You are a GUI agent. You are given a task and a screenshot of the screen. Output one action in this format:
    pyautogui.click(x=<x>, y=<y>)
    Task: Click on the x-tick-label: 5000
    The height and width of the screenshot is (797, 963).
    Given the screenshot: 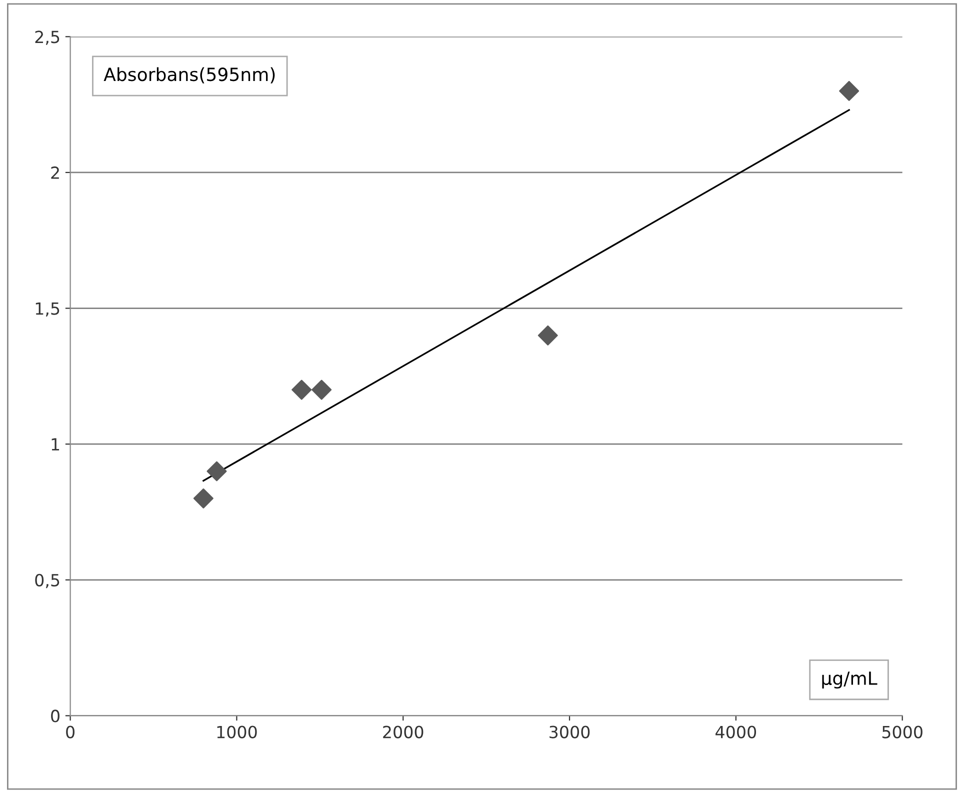 What is the action you would take?
    pyautogui.click(x=902, y=732)
    